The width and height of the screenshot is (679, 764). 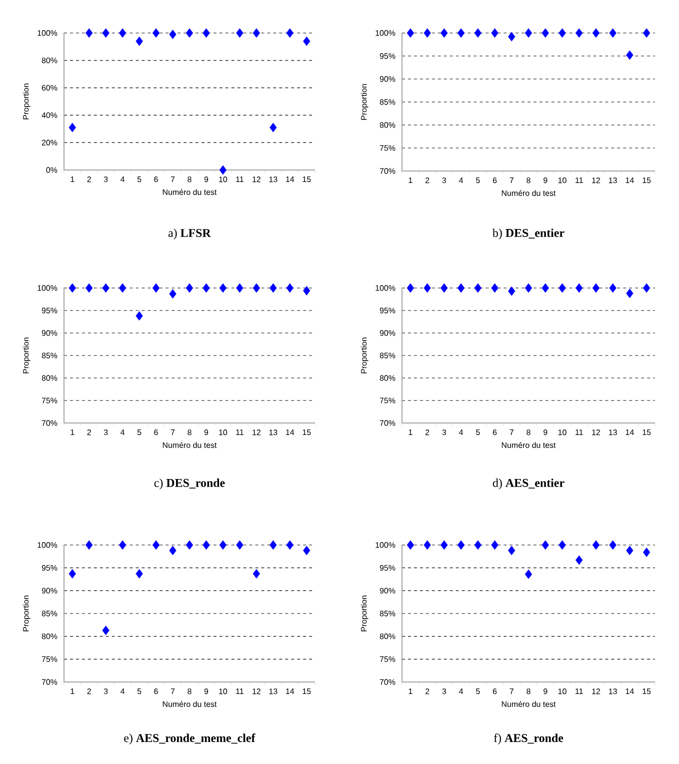 What do you see at coordinates (529, 739) in the screenshot?
I see `text: f) AES_ronde` at bounding box center [529, 739].